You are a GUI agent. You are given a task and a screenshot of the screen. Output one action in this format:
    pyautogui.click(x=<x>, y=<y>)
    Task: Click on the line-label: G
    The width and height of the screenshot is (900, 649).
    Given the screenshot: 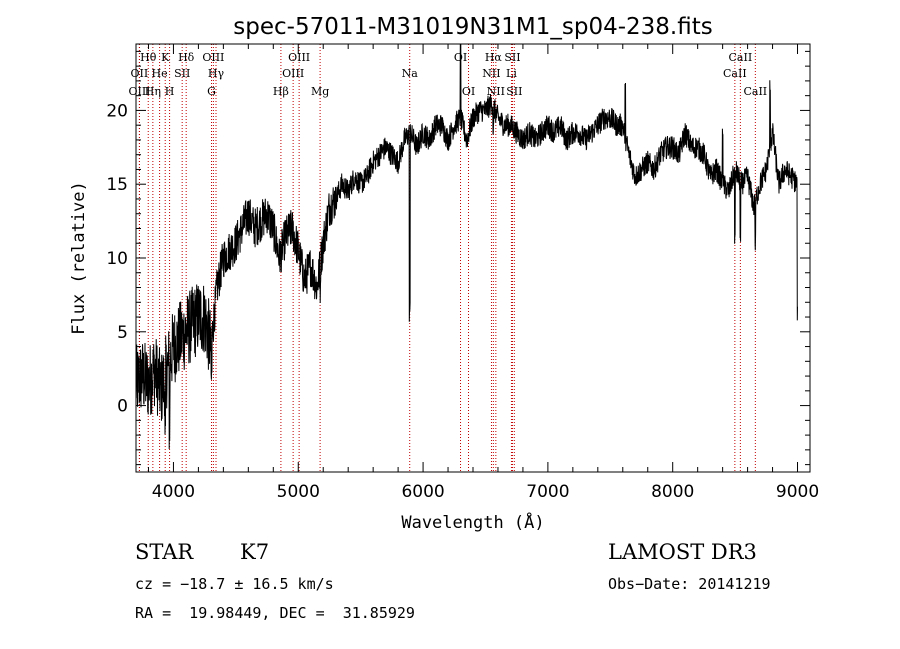 What is the action you would take?
    pyautogui.click(x=211, y=91)
    